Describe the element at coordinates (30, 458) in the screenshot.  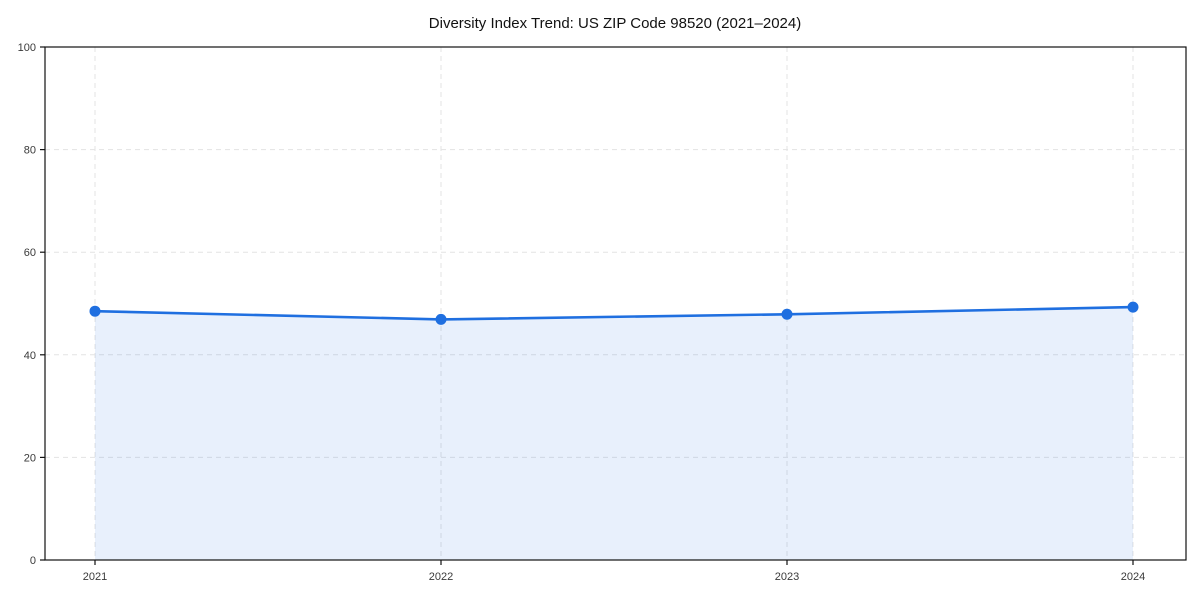
I see `y-tick-label: 20` at that location.